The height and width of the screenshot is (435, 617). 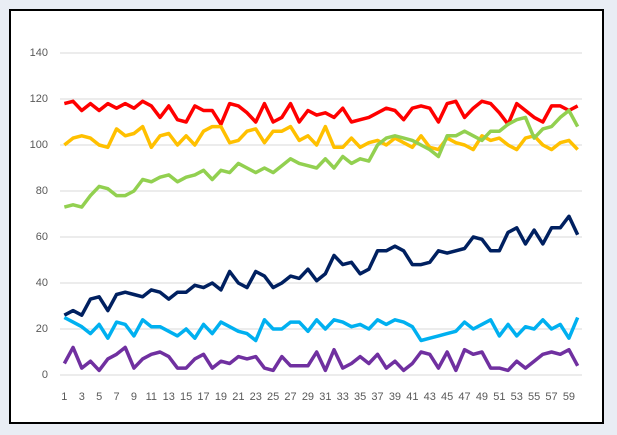 I want to click on x-tick-label: 1, so click(x=64, y=397).